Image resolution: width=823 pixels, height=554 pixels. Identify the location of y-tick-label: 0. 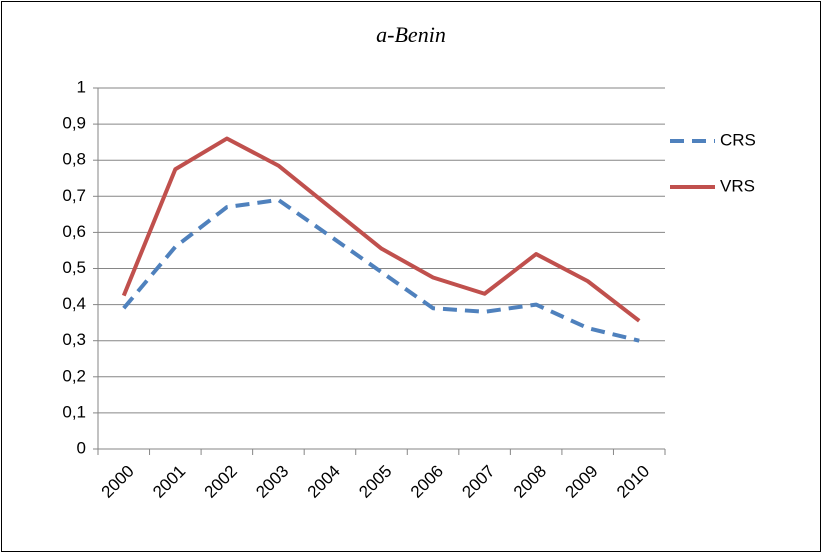
(81, 447).